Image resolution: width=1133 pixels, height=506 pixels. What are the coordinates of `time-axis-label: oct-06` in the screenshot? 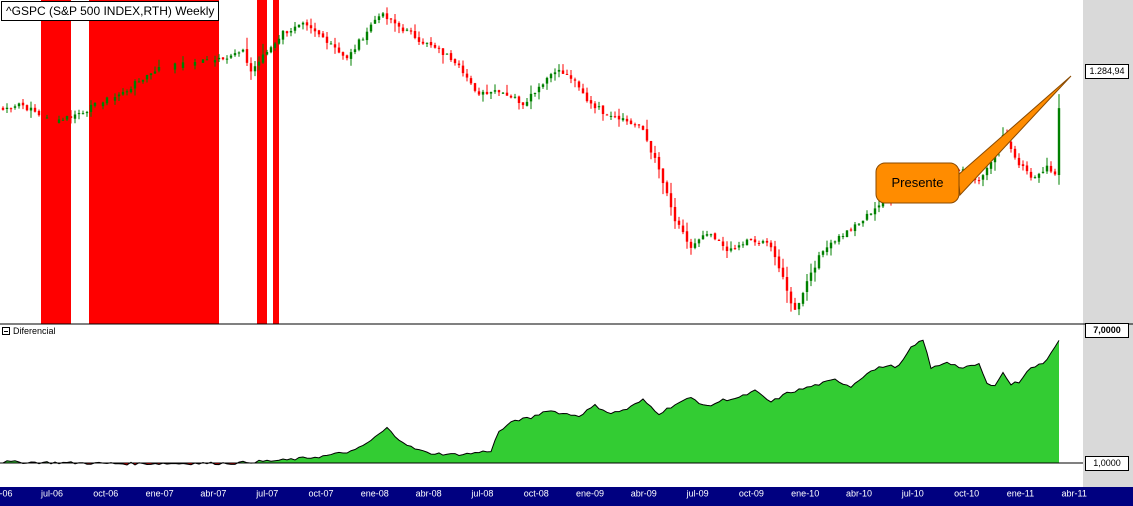 It's located at (105, 493).